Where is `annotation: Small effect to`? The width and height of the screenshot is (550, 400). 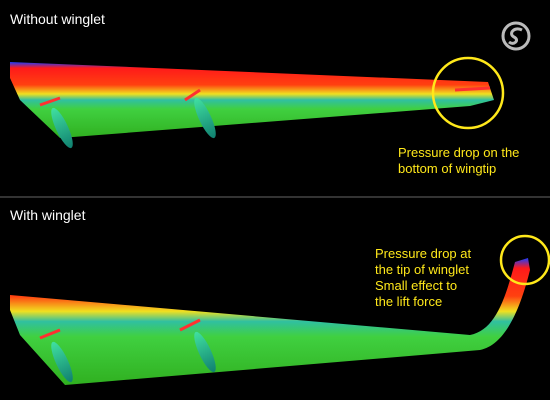 annotation: Small effect to is located at coordinates (416, 285).